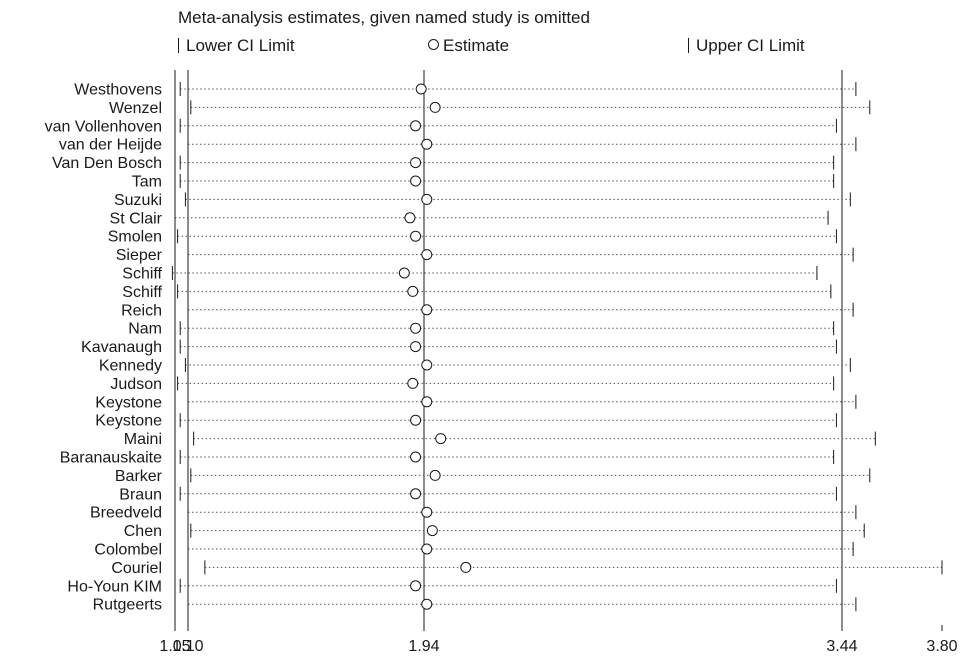  What do you see at coordinates (103, 126) in the screenshot?
I see `study-label: van Vollenhoven` at bounding box center [103, 126].